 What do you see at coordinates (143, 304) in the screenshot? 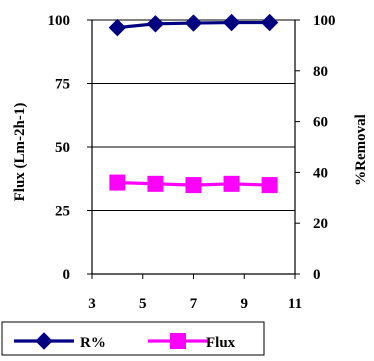
I see `x-tick-label: 5` at bounding box center [143, 304].